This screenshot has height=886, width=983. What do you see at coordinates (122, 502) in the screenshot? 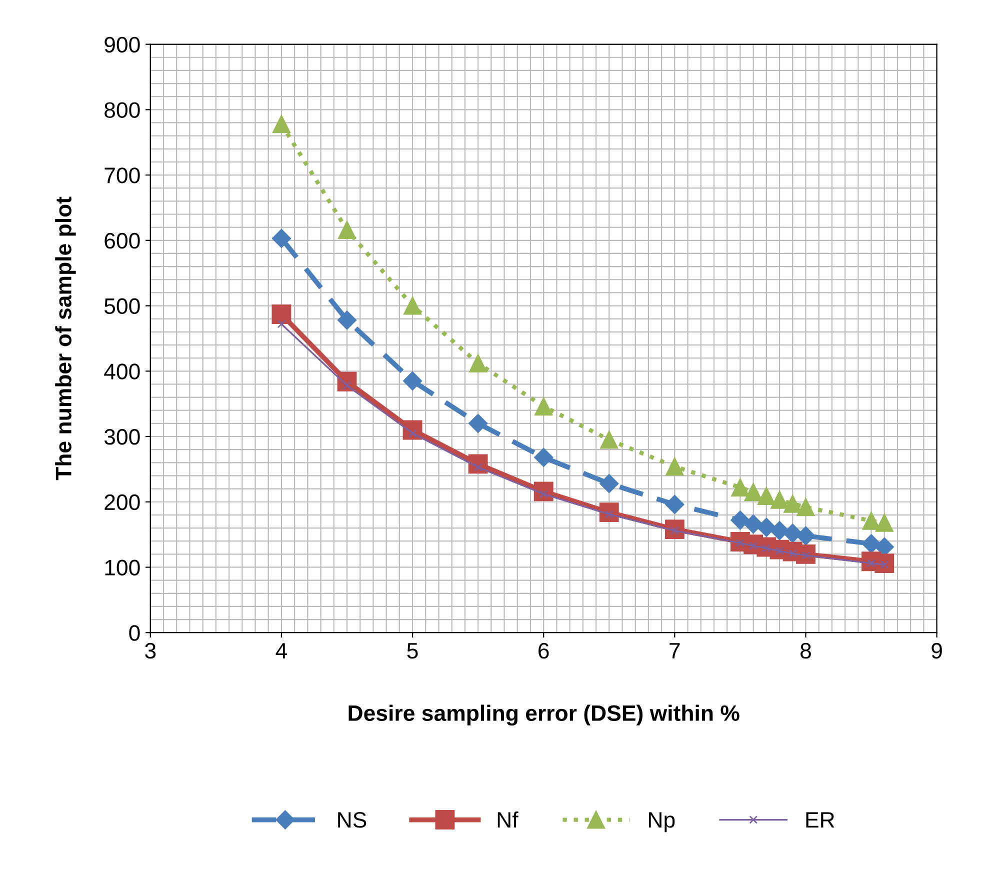
I see `y-tick-label: 200` at bounding box center [122, 502].